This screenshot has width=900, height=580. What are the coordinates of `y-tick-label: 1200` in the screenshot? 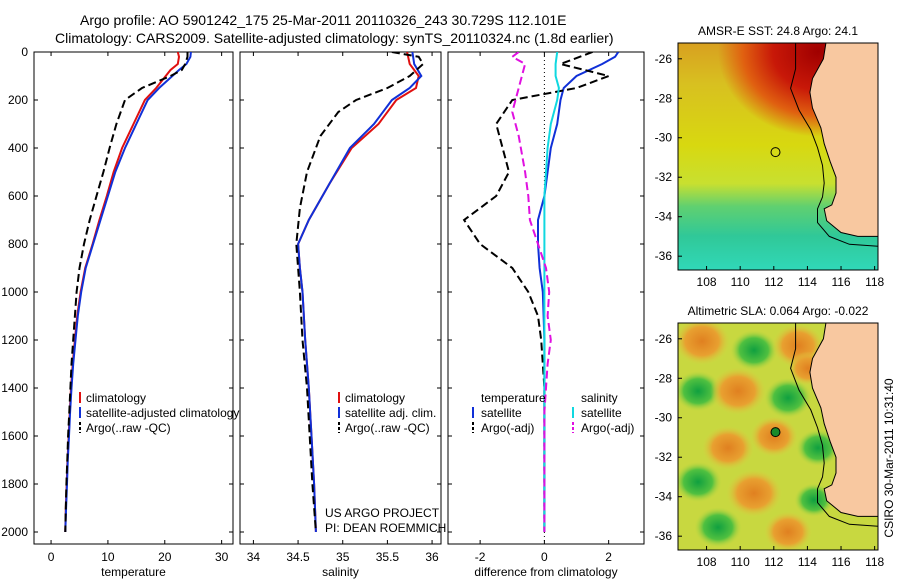 It's located at (14, 340).